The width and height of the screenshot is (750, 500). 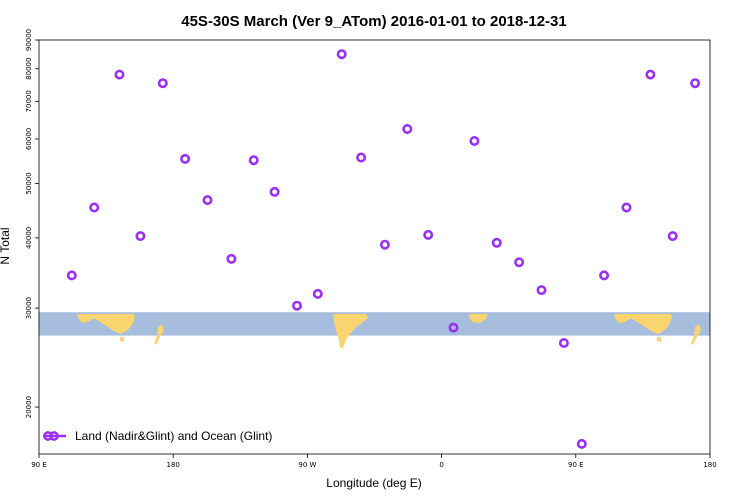 I want to click on y-tick-label: 30000, so click(x=29, y=308).